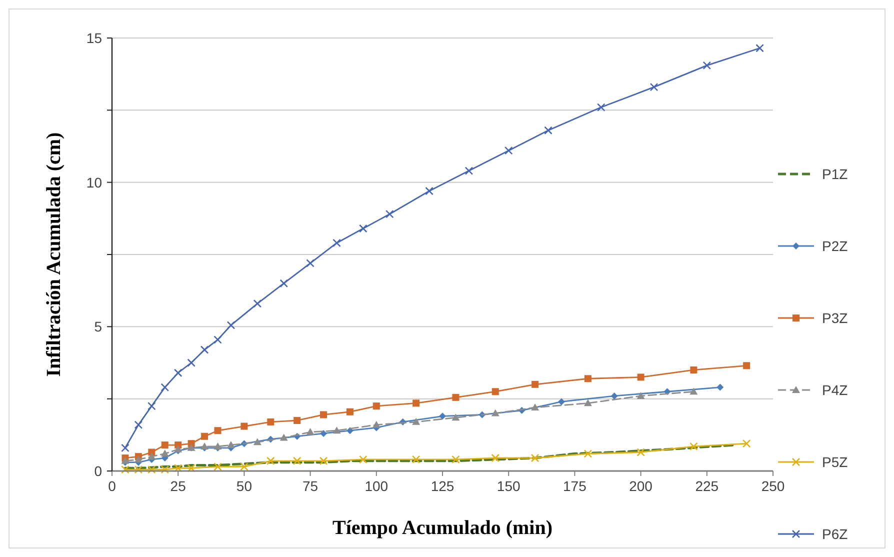  What do you see at coordinates (835, 534) in the screenshot?
I see `legend-label: P6Z` at bounding box center [835, 534].